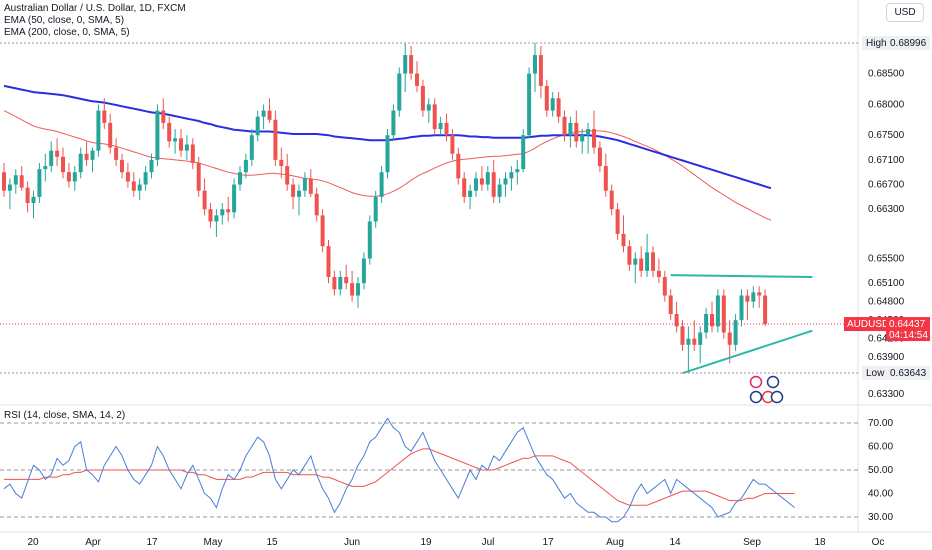  Describe the element at coordinates (905, 12) in the screenshot. I see `currency-button: USD` at that location.